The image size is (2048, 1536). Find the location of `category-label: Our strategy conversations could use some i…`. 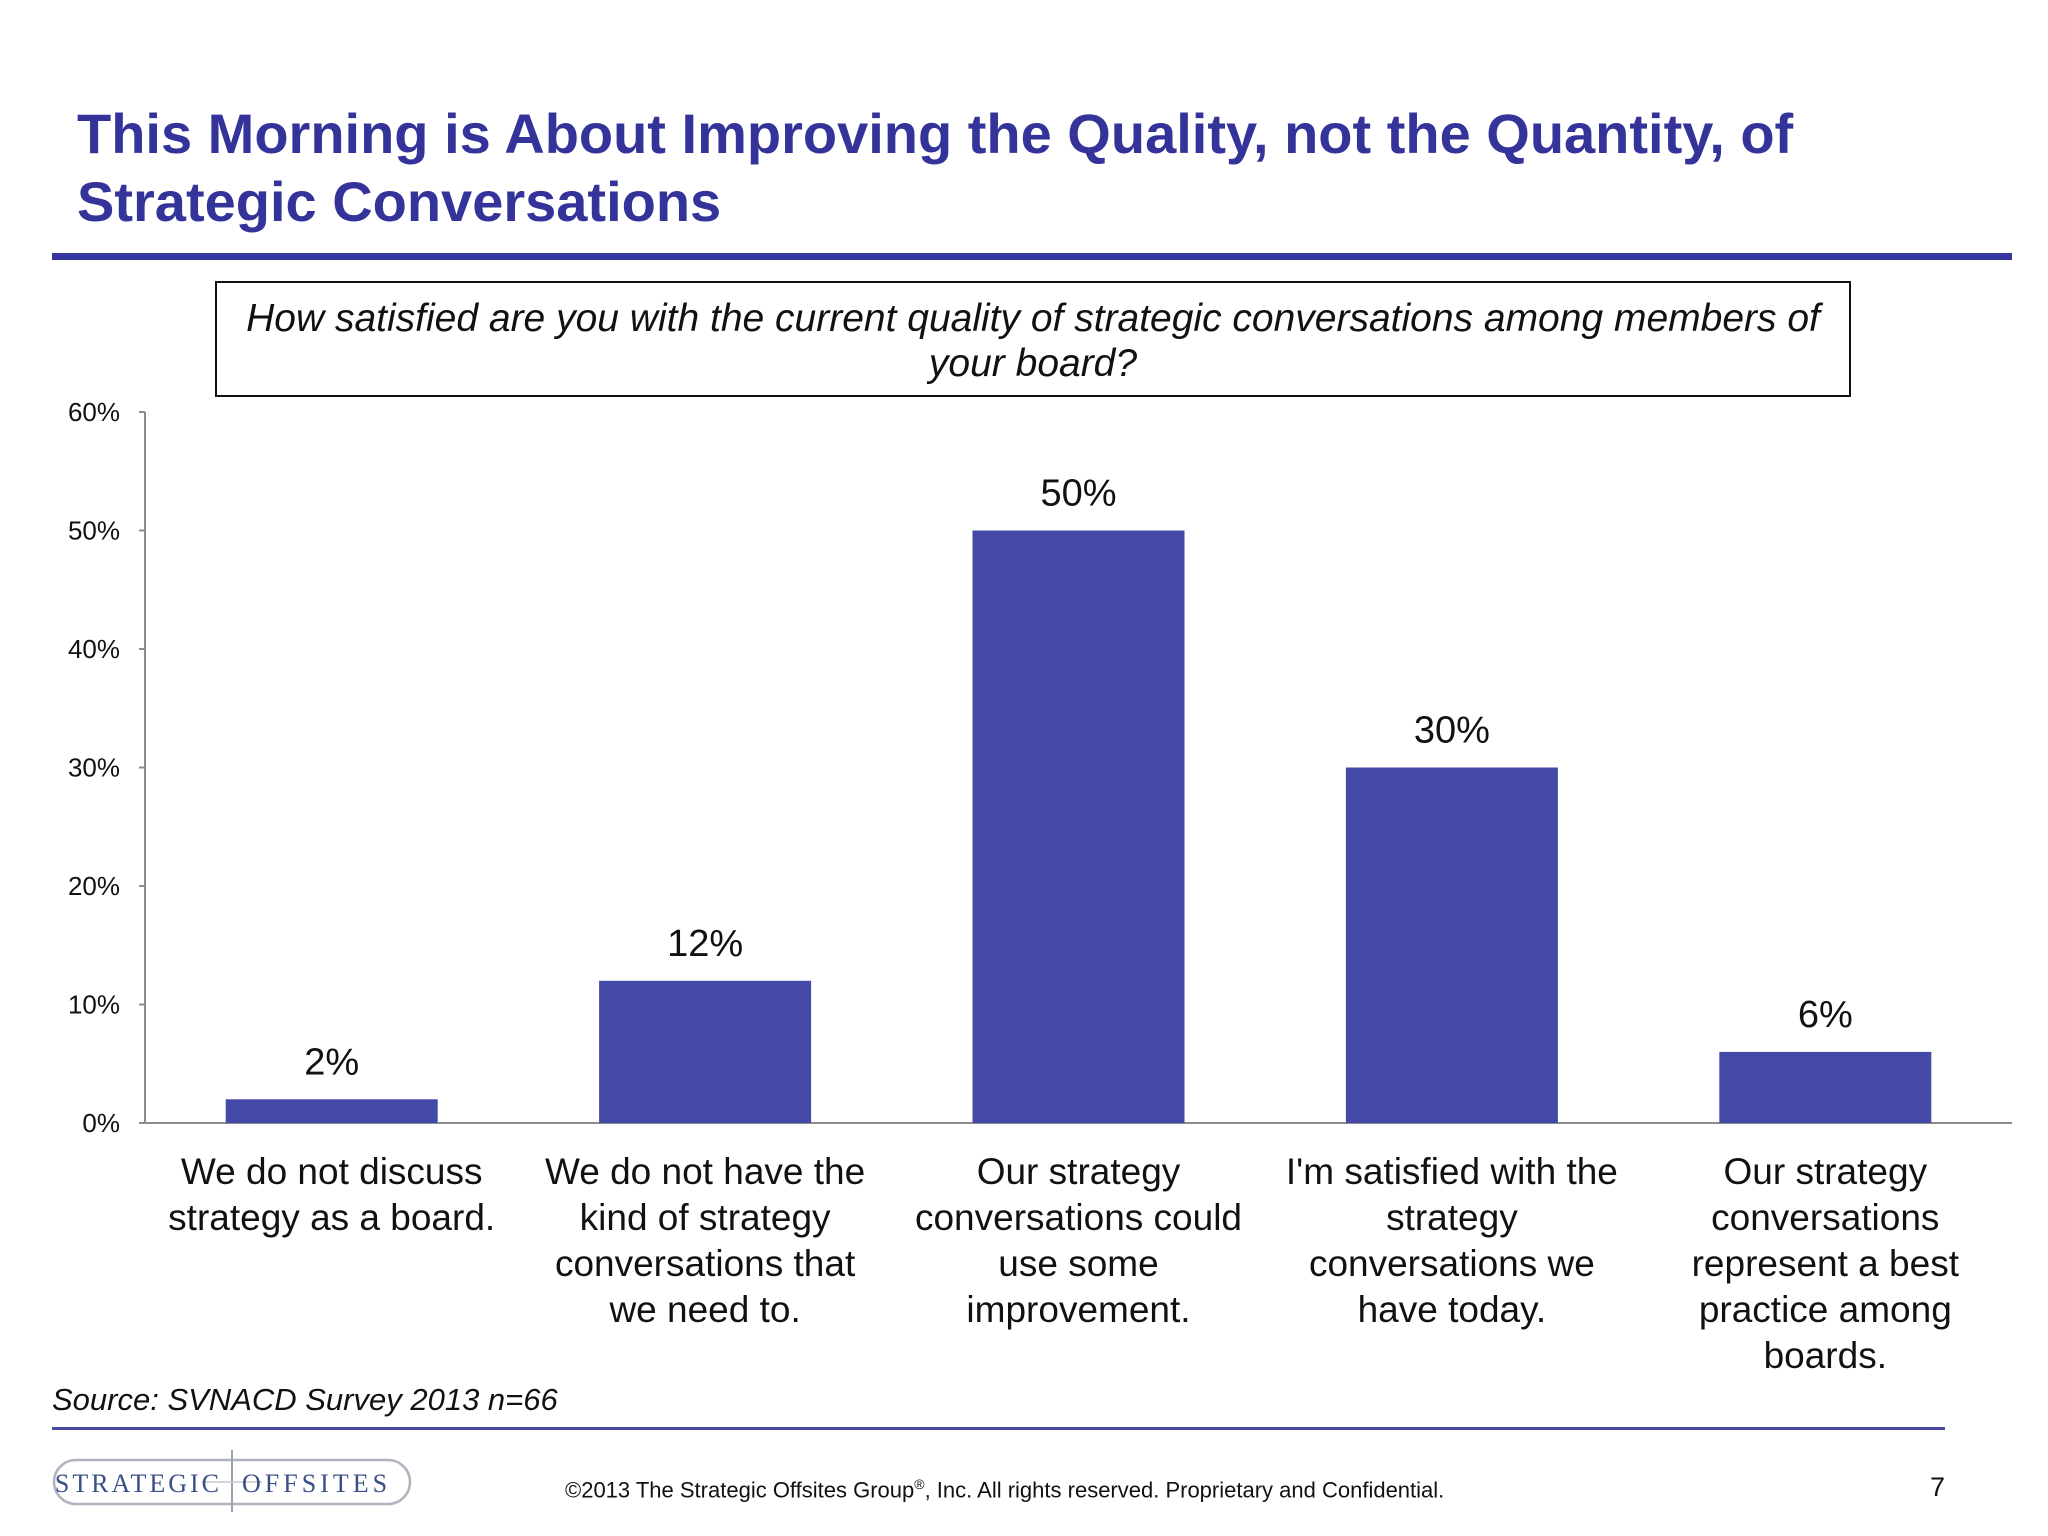

category-label: Our strategy conversations could use some i… is located at coordinates (1078, 1240).